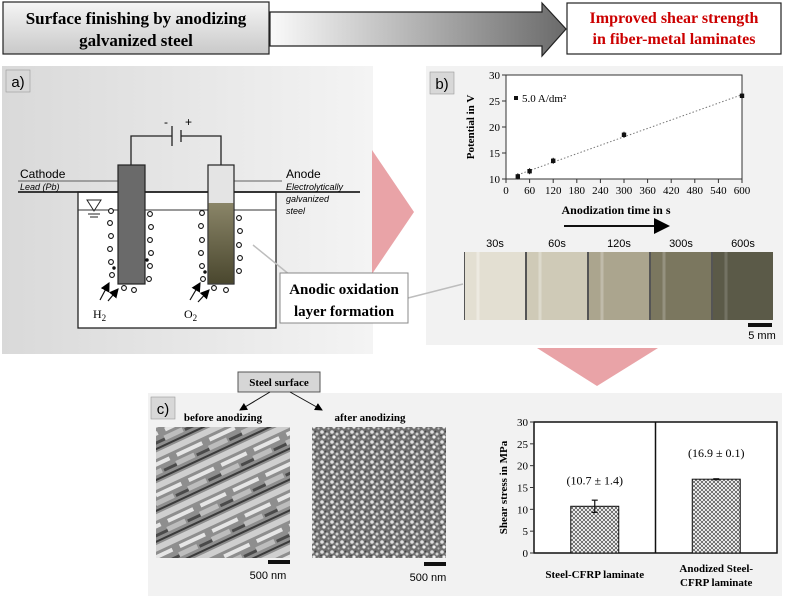  Describe the element at coordinates (674, 28) in the screenshot. I see `header-right-box` at that location.